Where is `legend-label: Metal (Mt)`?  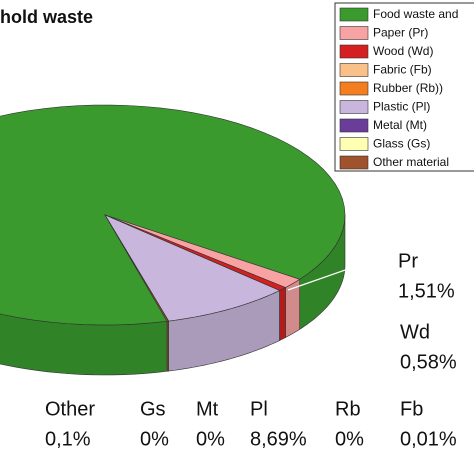 legend-label: Metal (Mt) is located at coordinates (400, 125).